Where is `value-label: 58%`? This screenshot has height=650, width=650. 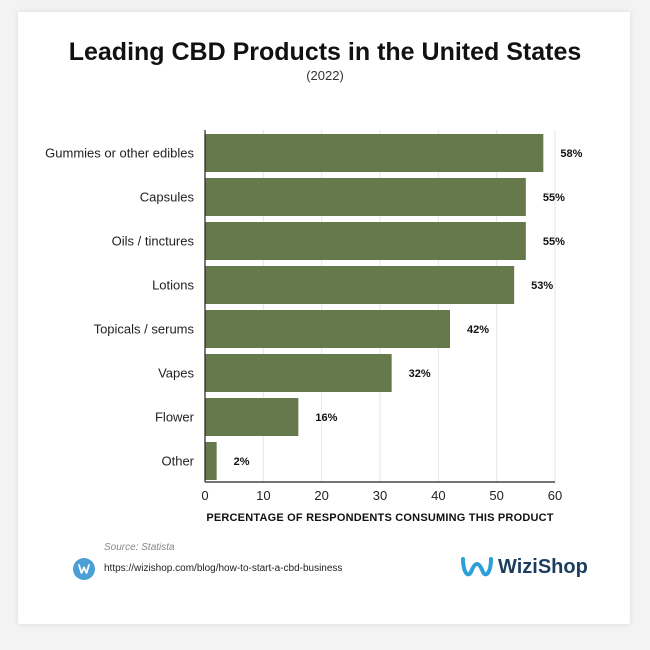
value-label: 58% is located at coordinates (571, 154).